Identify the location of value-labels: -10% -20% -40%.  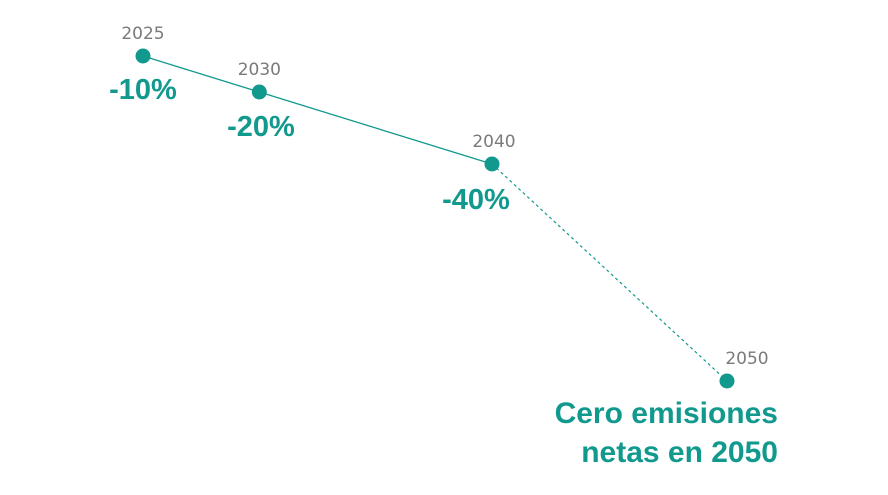
(309, 145).